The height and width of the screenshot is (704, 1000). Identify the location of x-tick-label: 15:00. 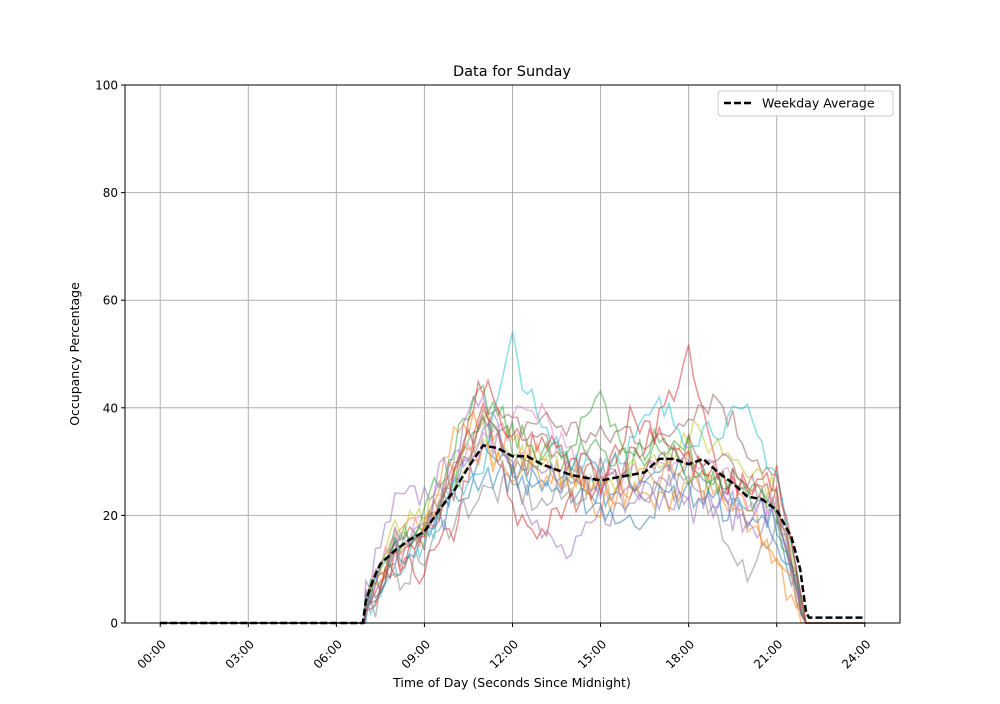
(592, 654).